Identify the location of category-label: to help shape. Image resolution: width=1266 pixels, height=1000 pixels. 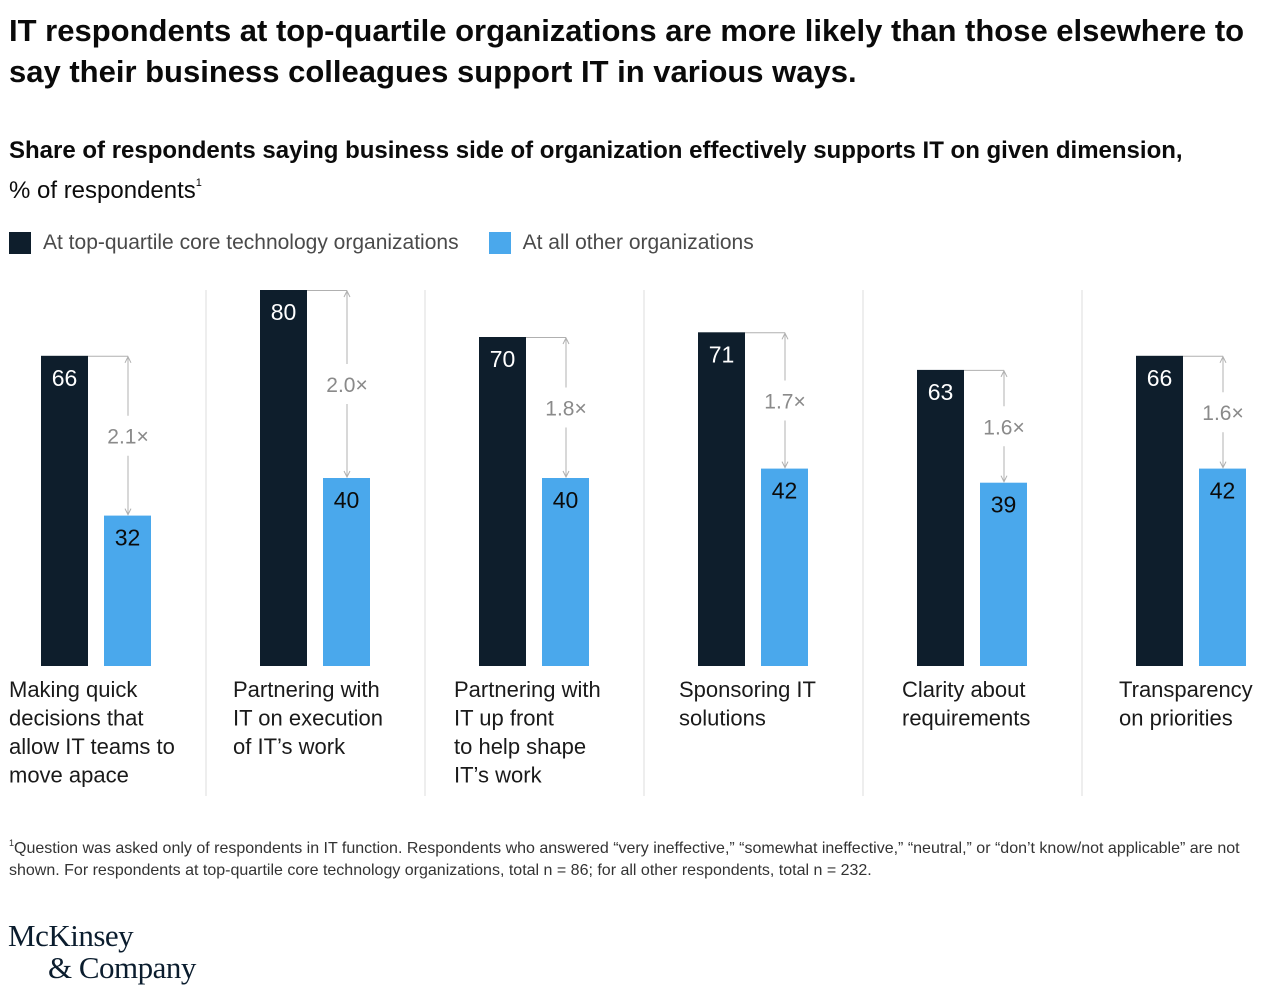
(520, 746).